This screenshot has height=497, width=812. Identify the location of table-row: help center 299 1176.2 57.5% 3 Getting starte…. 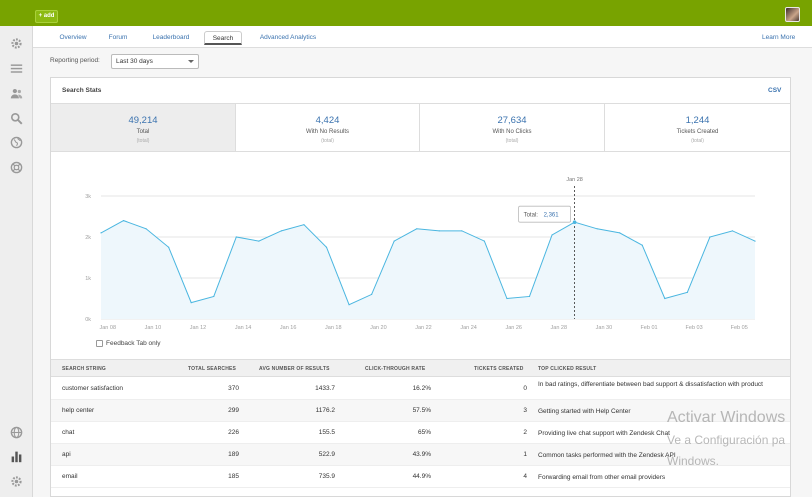
(420, 411).